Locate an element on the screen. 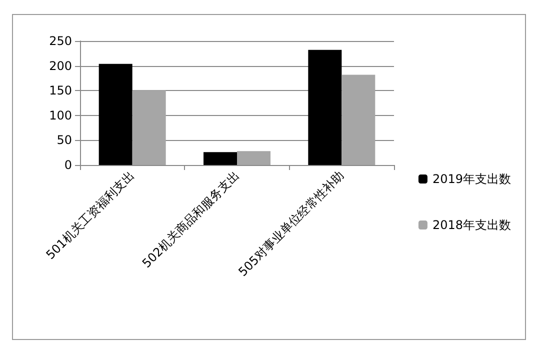 The height and width of the screenshot is (361, 538). y-tick-label: 150 is located at coordinates (60, 91).